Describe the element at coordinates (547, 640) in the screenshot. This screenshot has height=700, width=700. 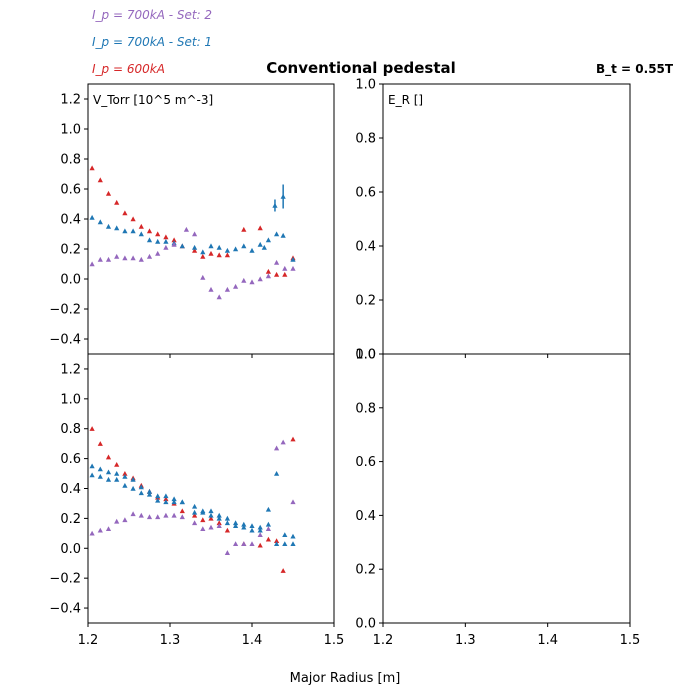
I see `x-tick-label: 1.4` at that location.